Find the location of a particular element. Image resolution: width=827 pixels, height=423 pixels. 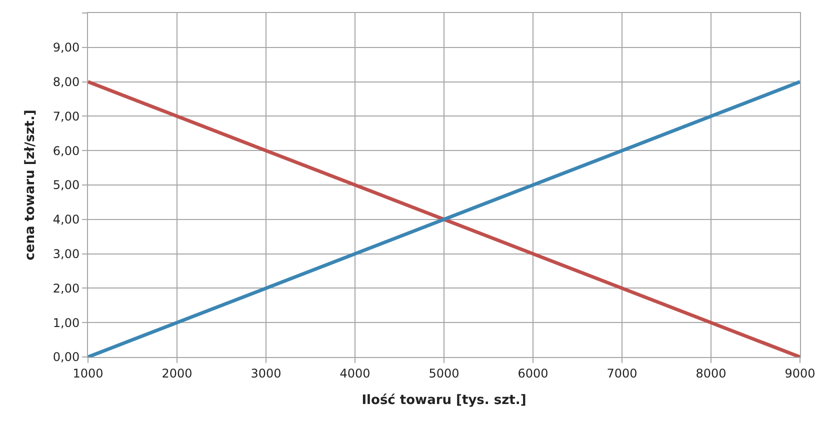

y-axis-title: cena towaru [zł/szt.] is located at coordinates (30, 185).